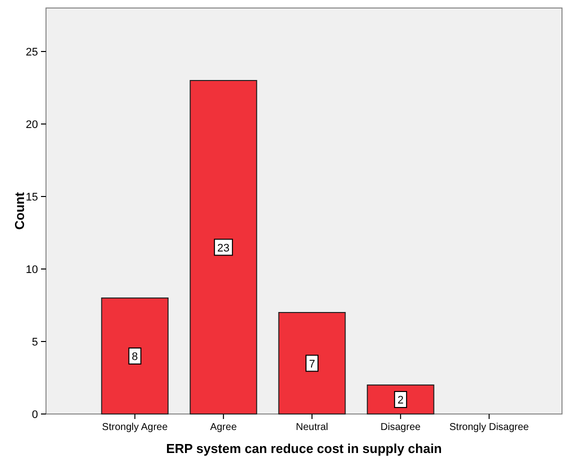 This screenshot has height=457, width=570. What do you see at coordinates (401, 427) in the screenshot?
I see `x-tick-label: Disagree` at bounding box center [401, 427].